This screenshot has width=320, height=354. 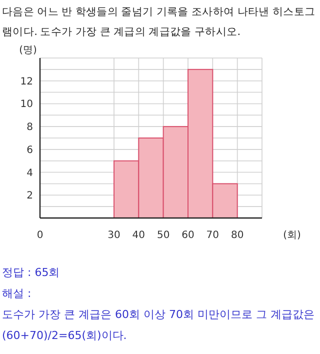 I want to click on y-tick-label: 12, so click(x=26, y=82).